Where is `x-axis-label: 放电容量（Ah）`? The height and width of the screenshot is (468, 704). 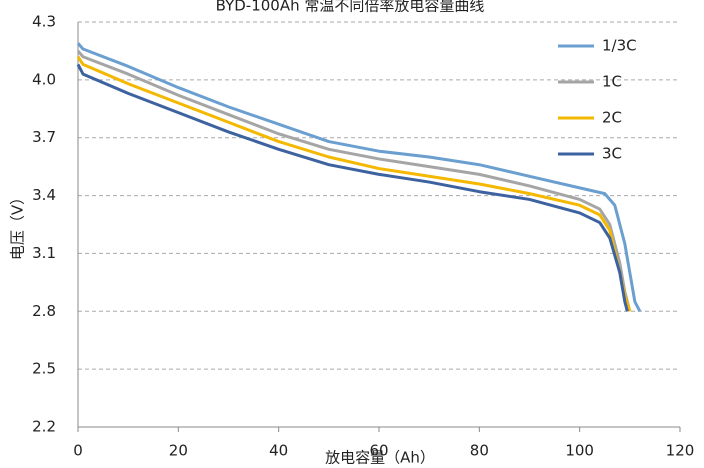 x-axis-label: 放电容量（Ah） is located at coordinates (380, 458).